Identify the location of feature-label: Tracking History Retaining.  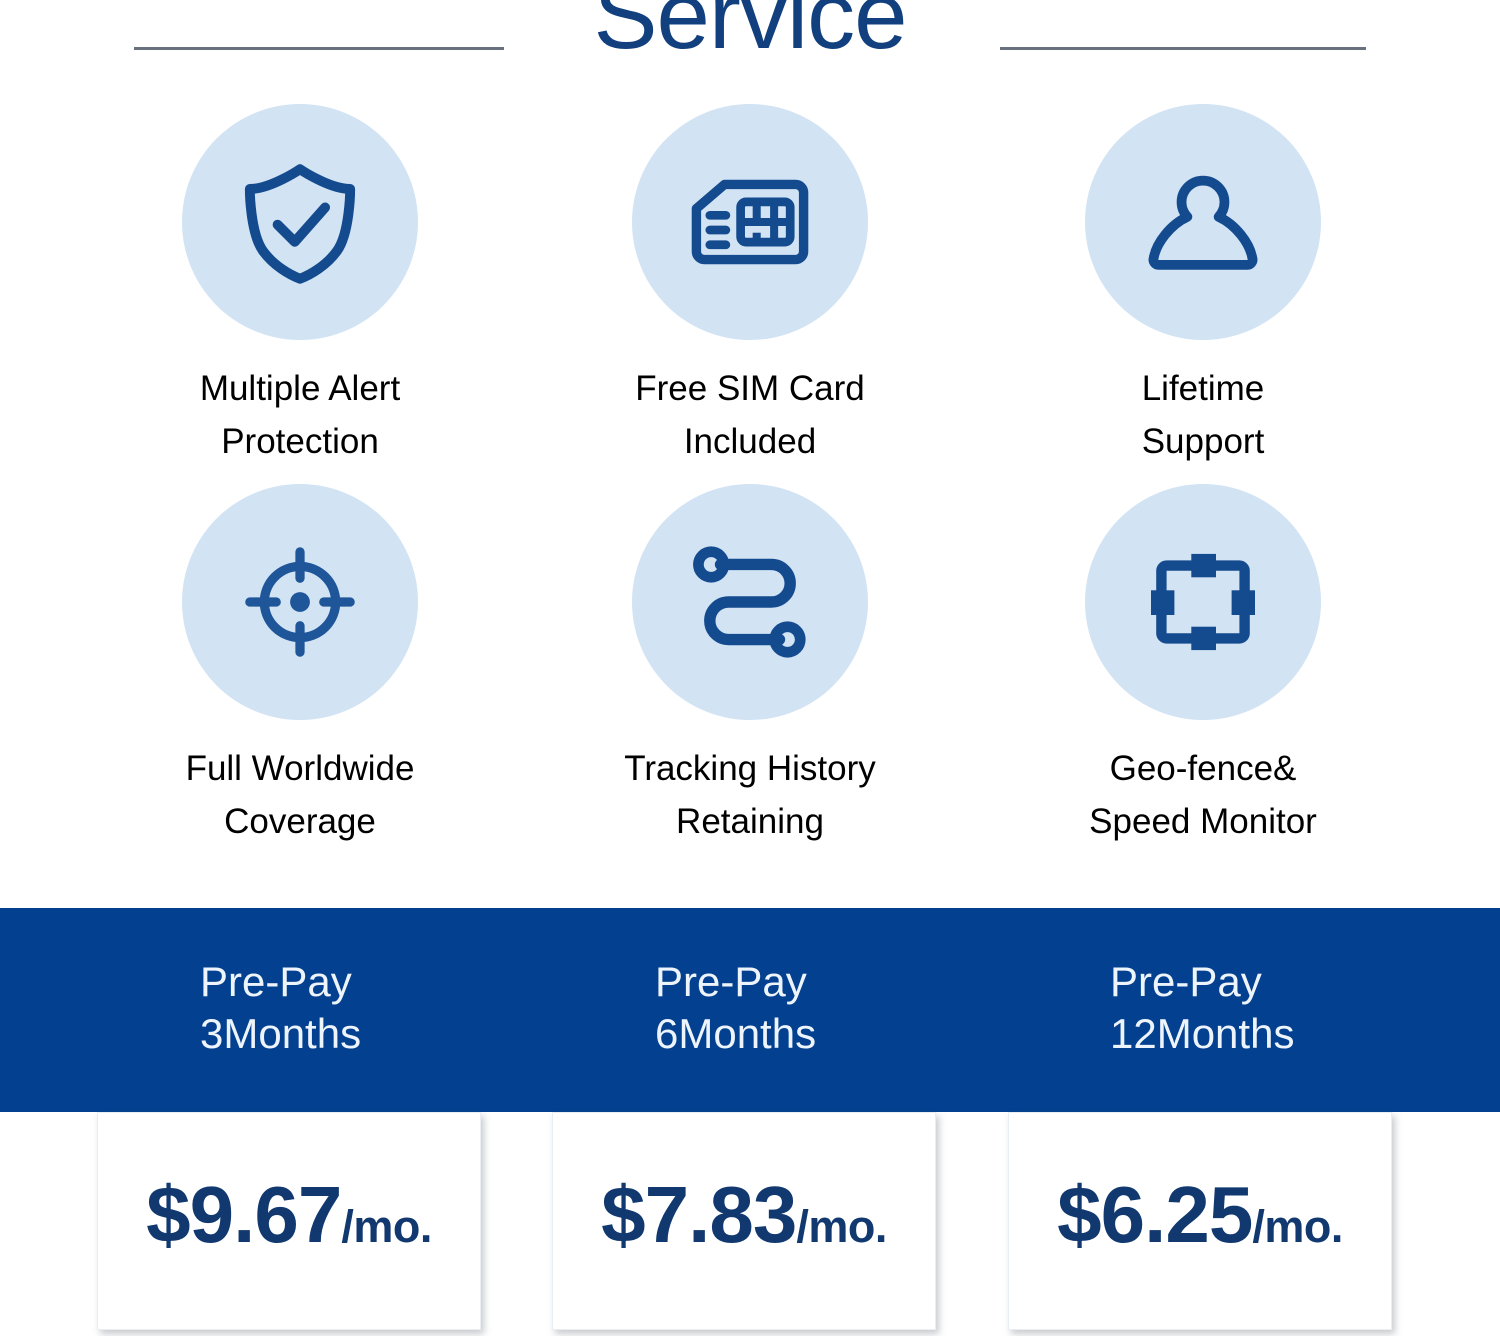
(750, 795).